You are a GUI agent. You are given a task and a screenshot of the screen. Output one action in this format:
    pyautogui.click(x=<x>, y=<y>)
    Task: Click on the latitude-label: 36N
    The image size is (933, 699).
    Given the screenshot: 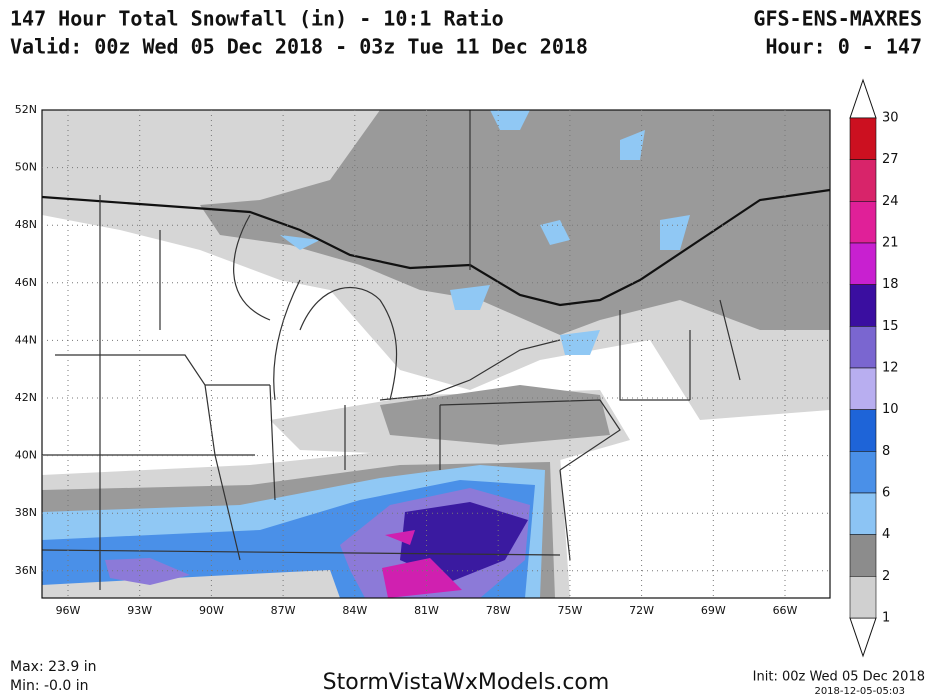 What is the action you would take?
    pyautogui.click(x=26, y=570)
    